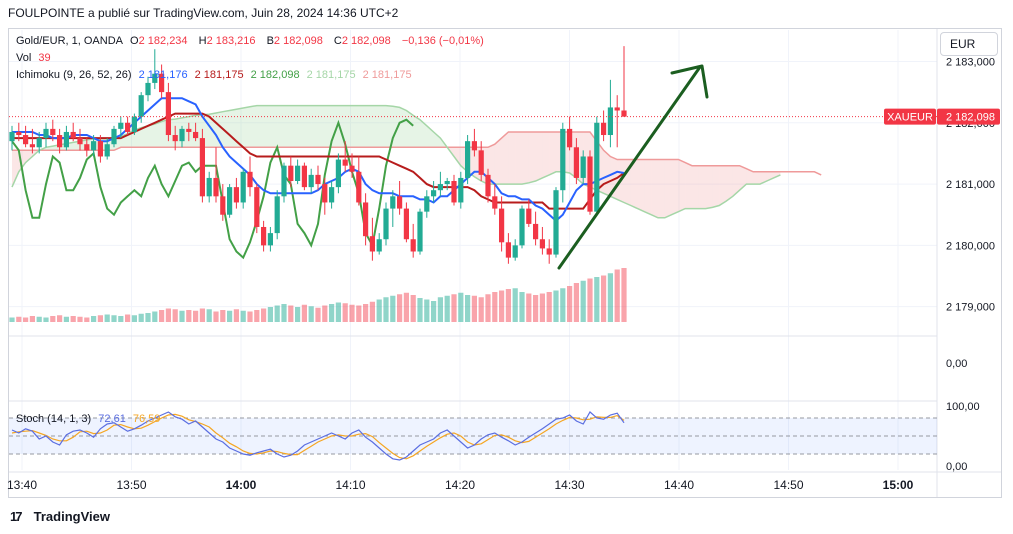 The image size is (1013, 534). Describe the element at coordinates (241, 485) in the screenshot. I see `time-tick-label: 14:00` at that location.